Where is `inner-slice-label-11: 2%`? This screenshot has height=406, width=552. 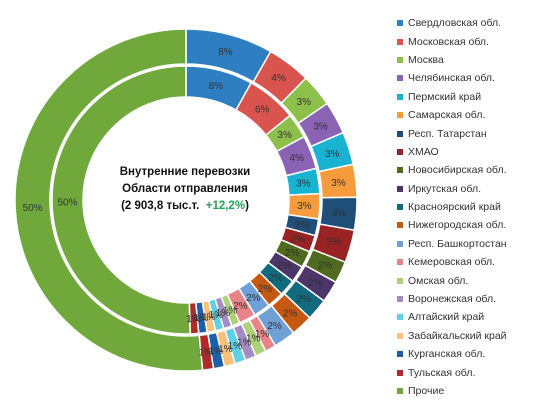
inner-slice-label-11: 2% is located at coordinates (275, 278).